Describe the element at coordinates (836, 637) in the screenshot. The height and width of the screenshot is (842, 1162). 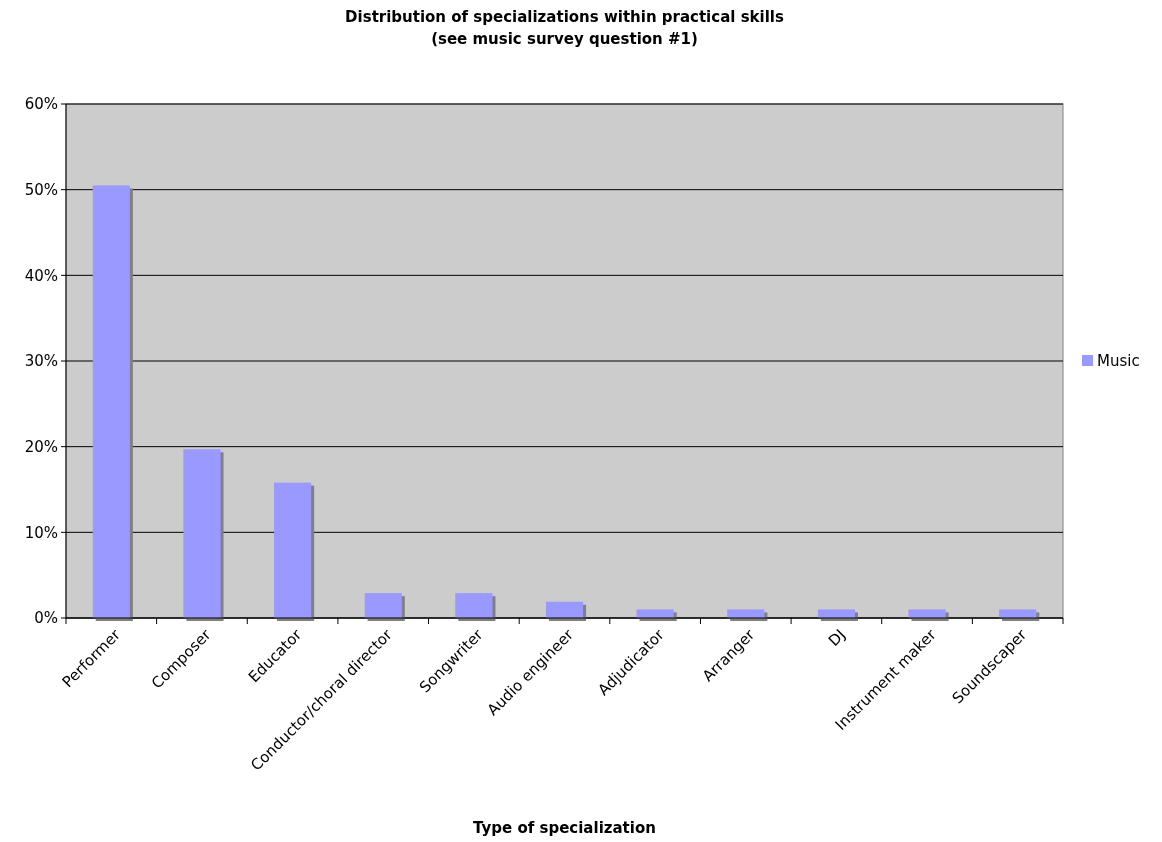
I see `x-tick-label: DJ` at that location.